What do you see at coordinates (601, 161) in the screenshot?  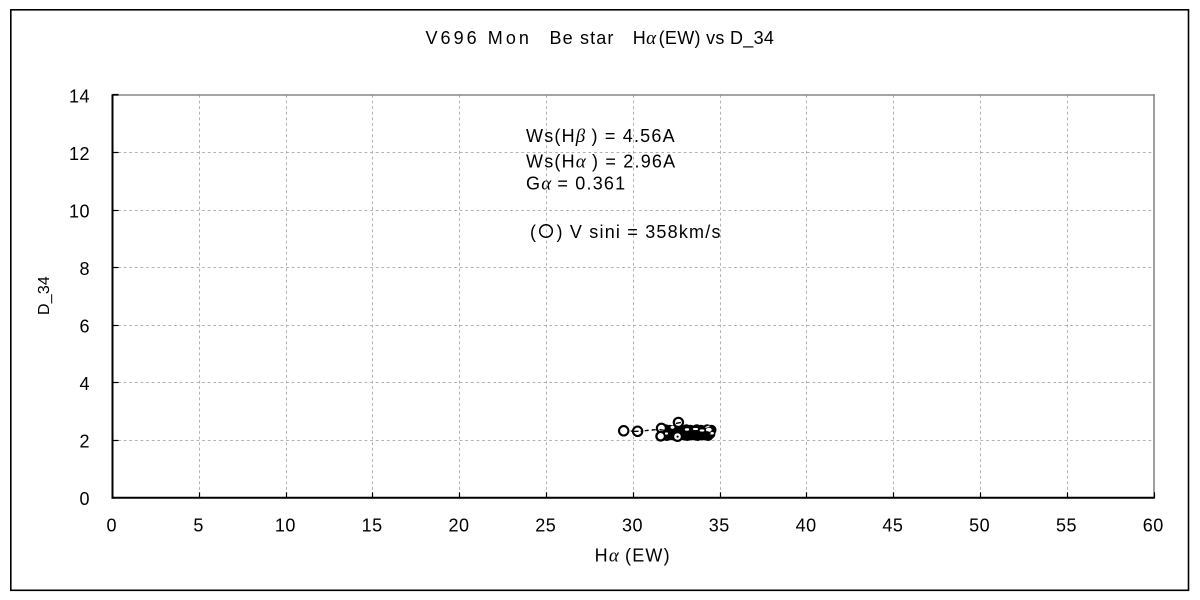 I see `svg-text: Ws(Hα ) = 2.96A` at bounding box center [601, 161].